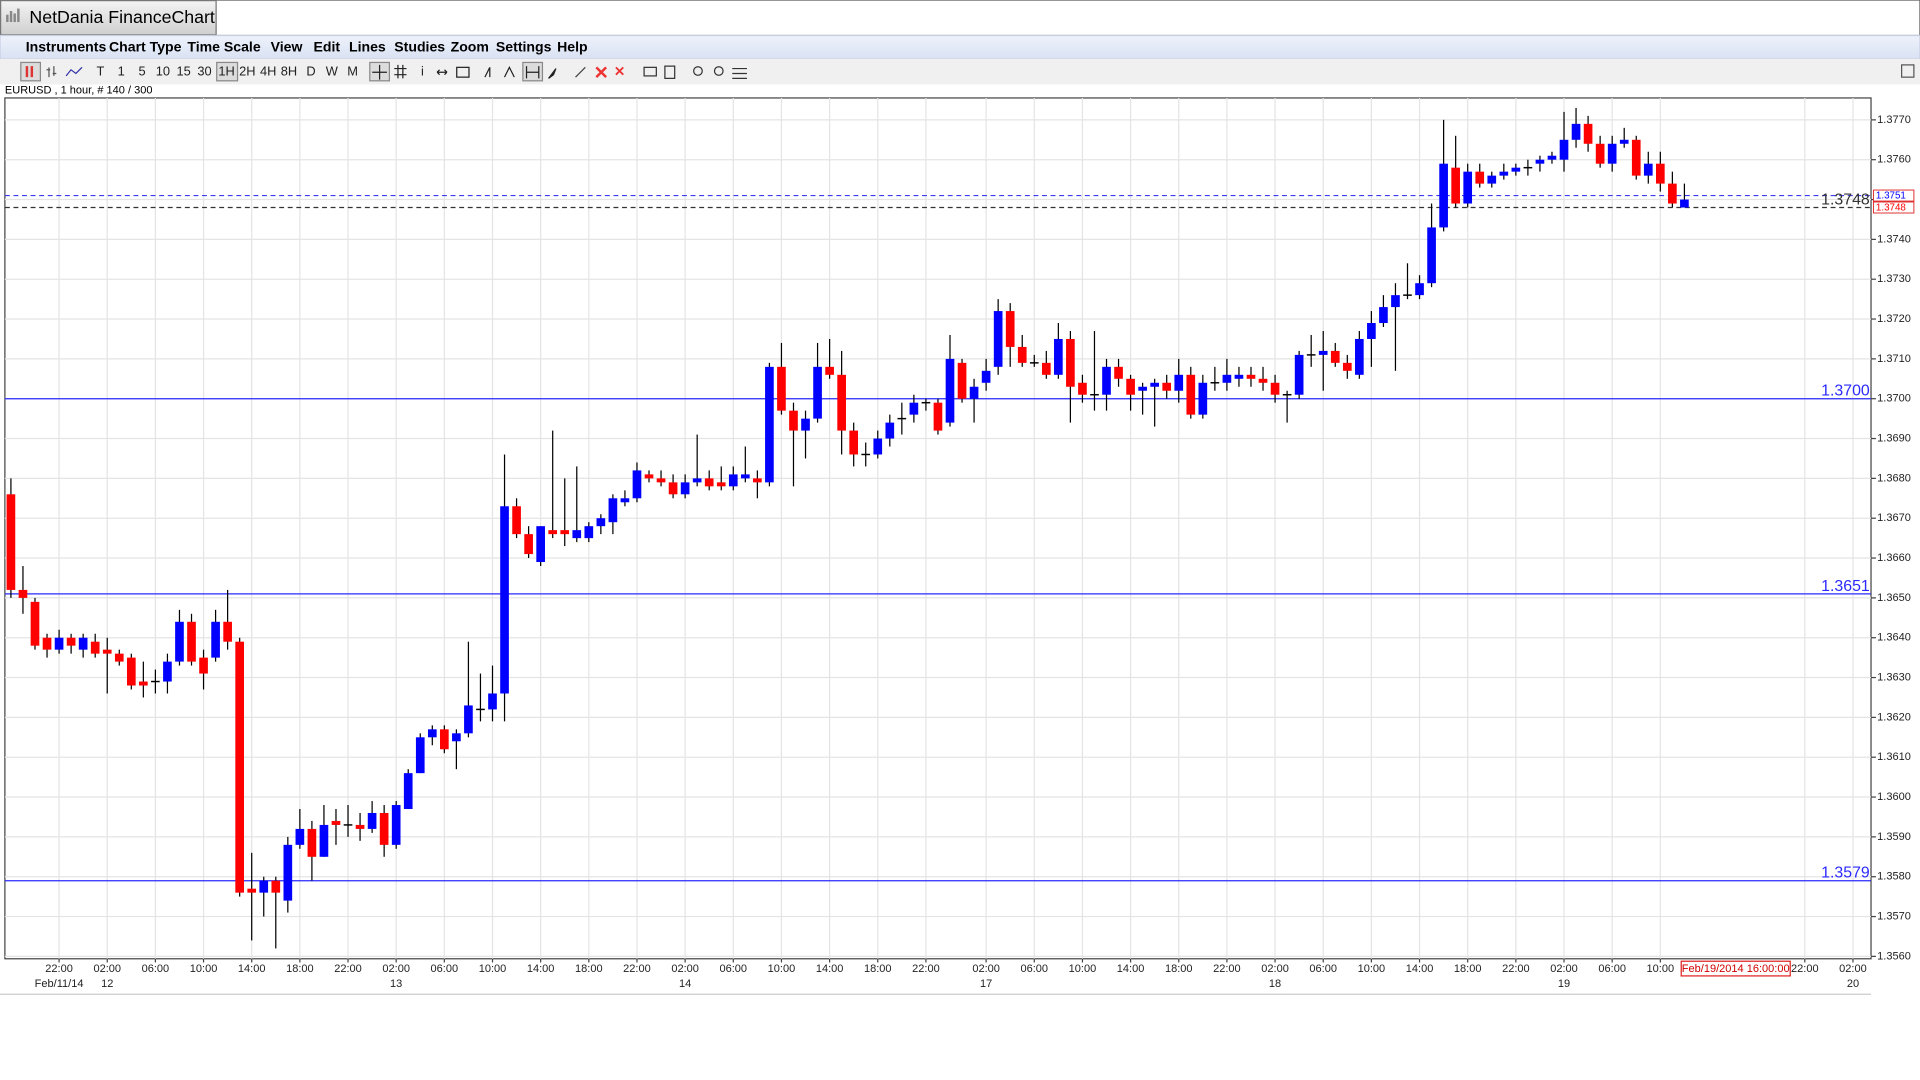 This screenshot has width=1920, height=1080. Describe the element at coordinates (74, 71) in the screenshot. I see `icon-line` at that location.